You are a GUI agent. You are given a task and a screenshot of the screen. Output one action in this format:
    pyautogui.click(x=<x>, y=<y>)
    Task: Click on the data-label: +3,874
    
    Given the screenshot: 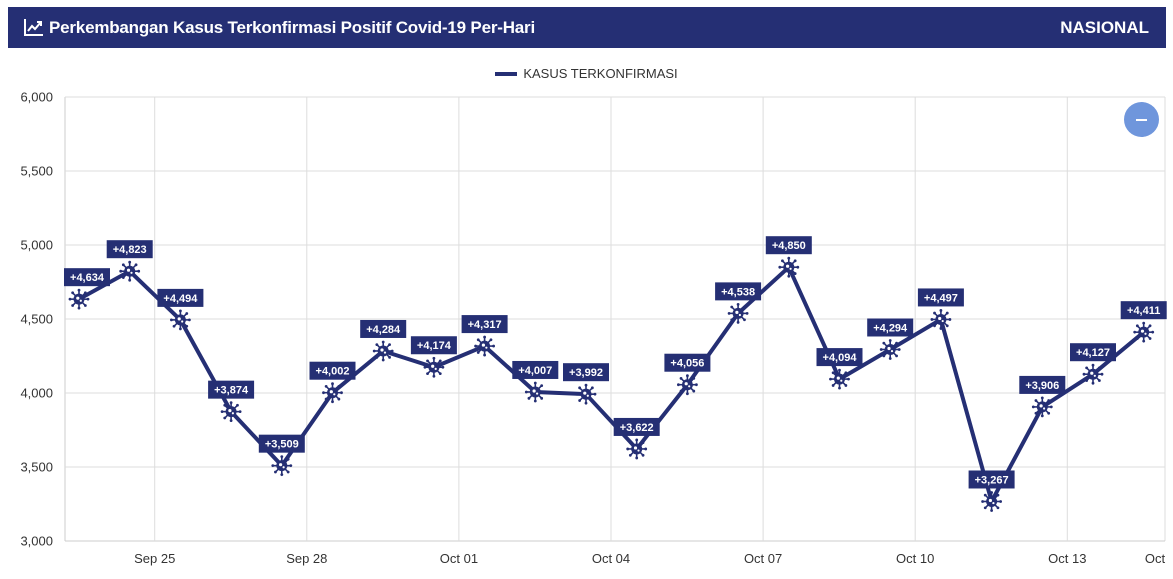 What is the action you would take?
    pyautogui.click(x=231, y=391)
    